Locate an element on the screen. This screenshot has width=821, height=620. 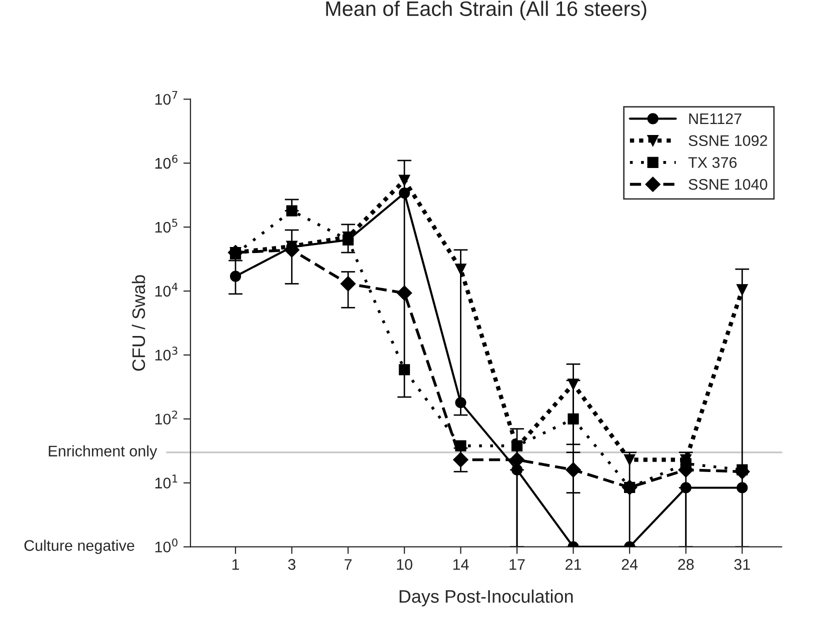
legend-label: SSNE 1092 is located at coordinates (728, 140).